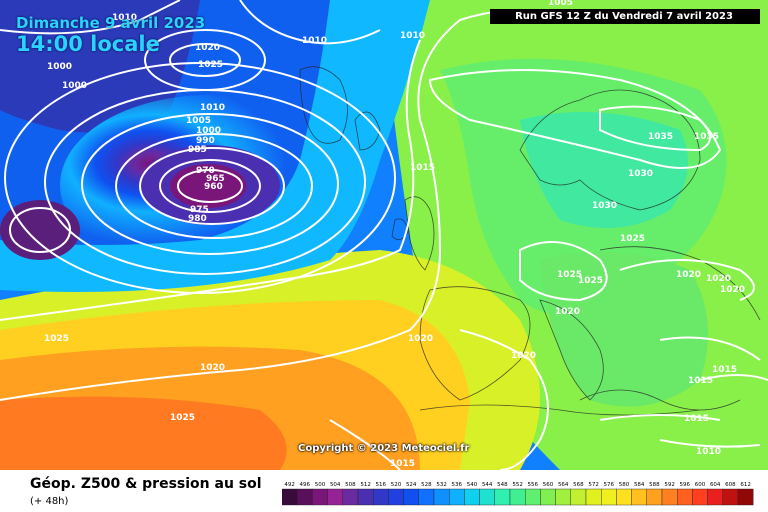 The height and width of the screenshot is (512, 768). What do you see at coordinates (715, 485) in the screenshot?
I see `scale-tick-label: 604` at bounding box center [715, 485].